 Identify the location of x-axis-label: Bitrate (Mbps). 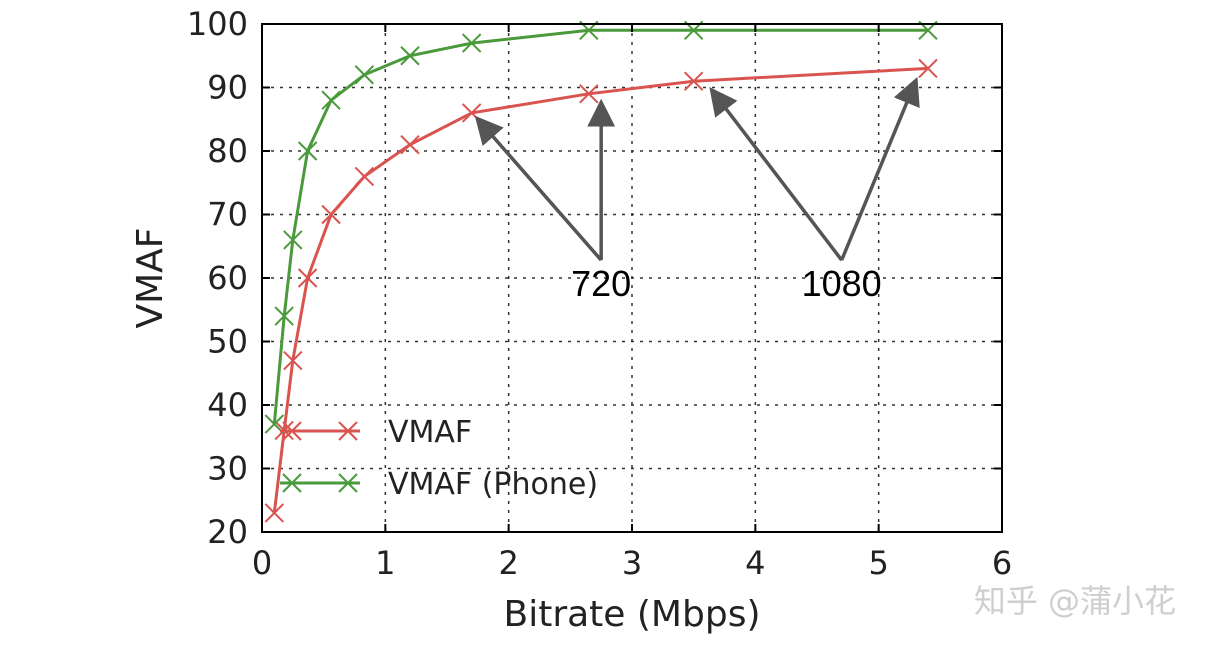
(632, 614).